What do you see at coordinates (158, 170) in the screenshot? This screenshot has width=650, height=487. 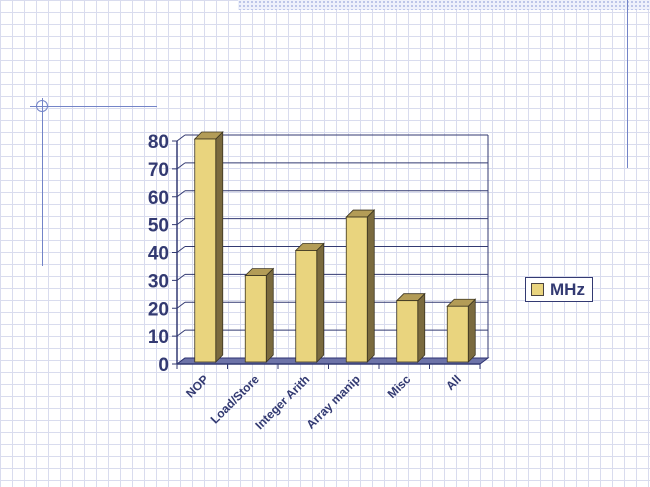 I see `y-tick-label: 70` at bounding box center [158, 170].